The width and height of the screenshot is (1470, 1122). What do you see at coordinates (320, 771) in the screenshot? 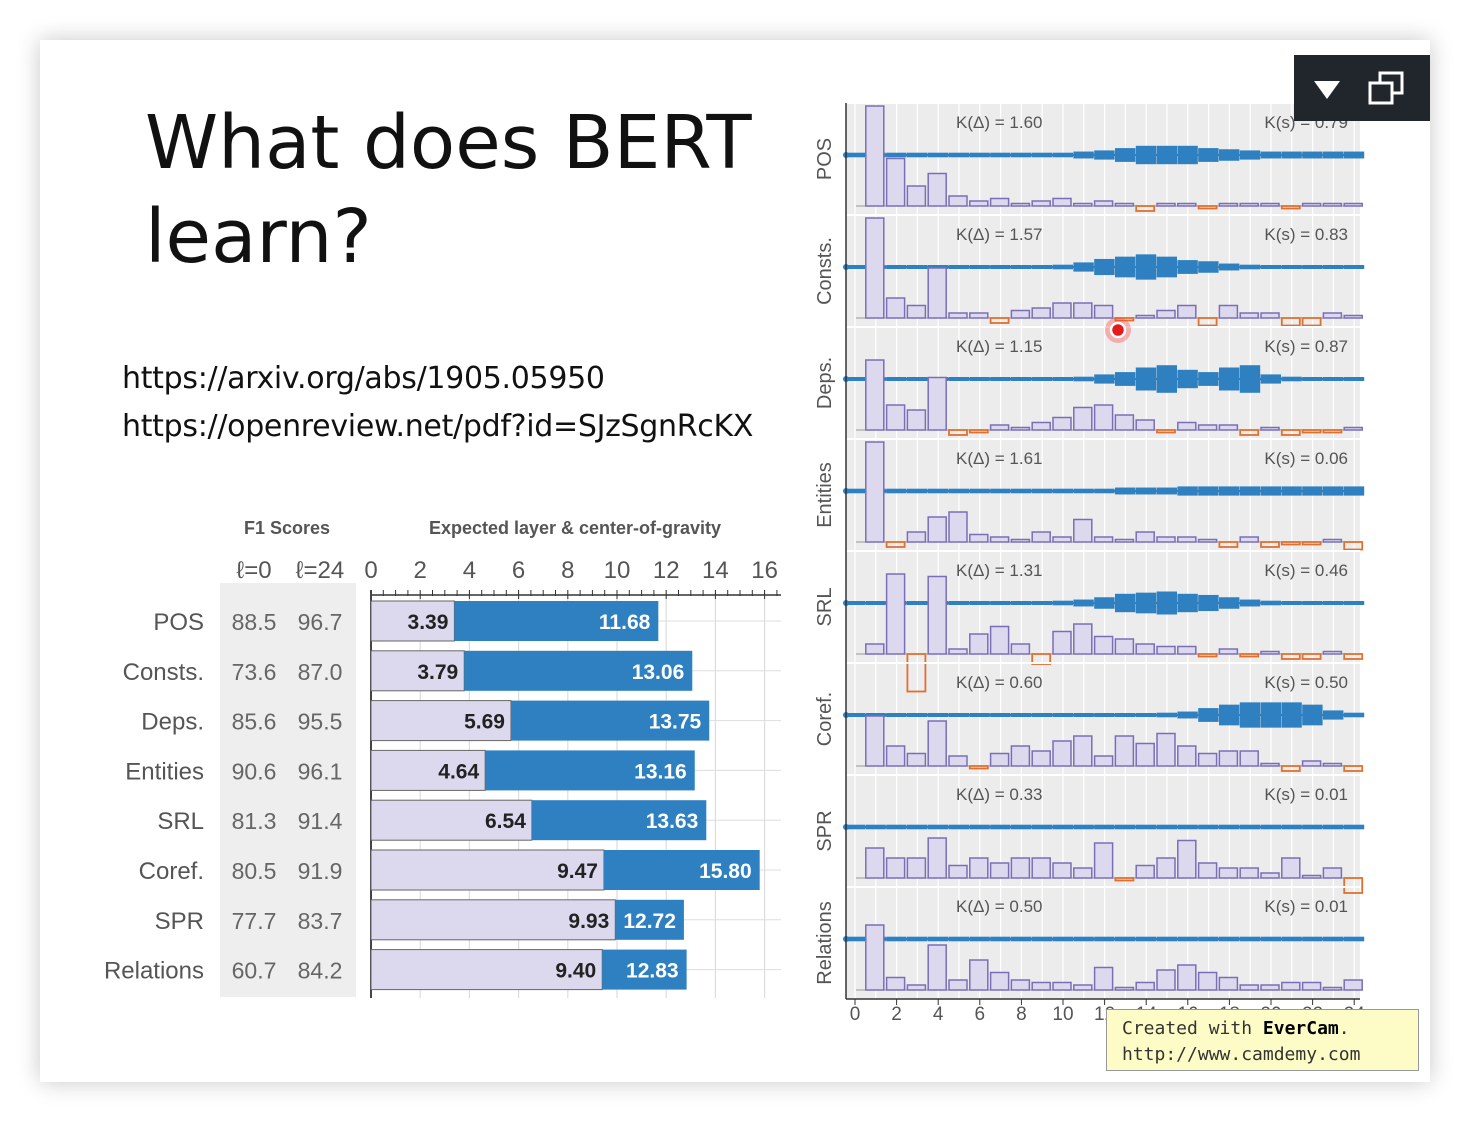
I see `f1-cell-l24: 96.1` at bounding box center [320, 771].